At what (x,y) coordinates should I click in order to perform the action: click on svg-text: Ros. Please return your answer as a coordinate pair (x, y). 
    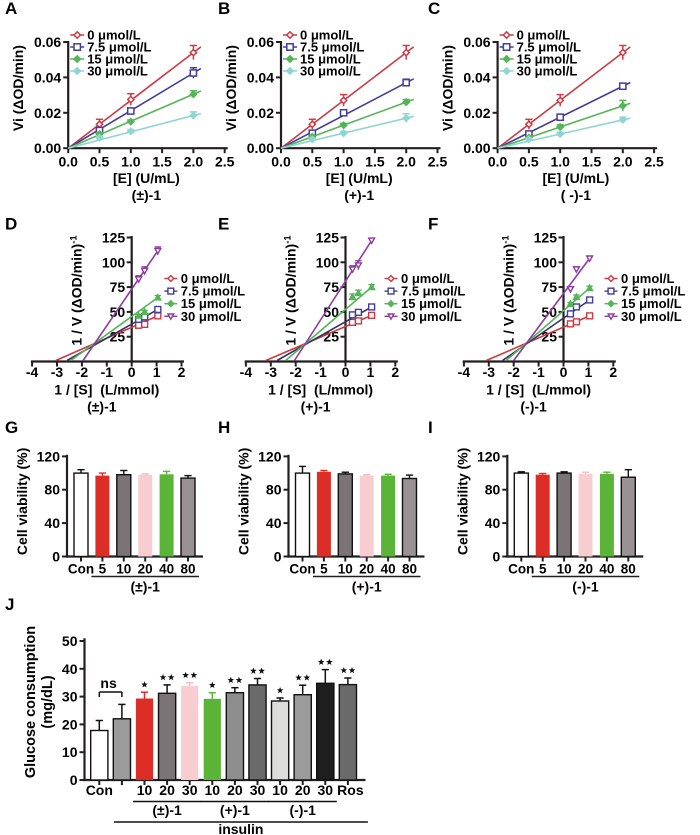
    Looking at the image, I should click on (350, 790).